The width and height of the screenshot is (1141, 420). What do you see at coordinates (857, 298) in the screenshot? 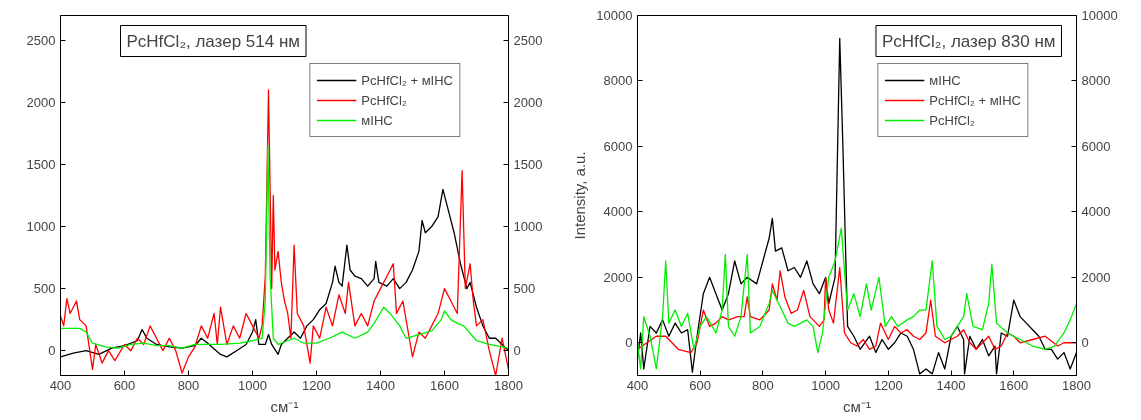
I see `line-series` at bounding box center [857, 298].